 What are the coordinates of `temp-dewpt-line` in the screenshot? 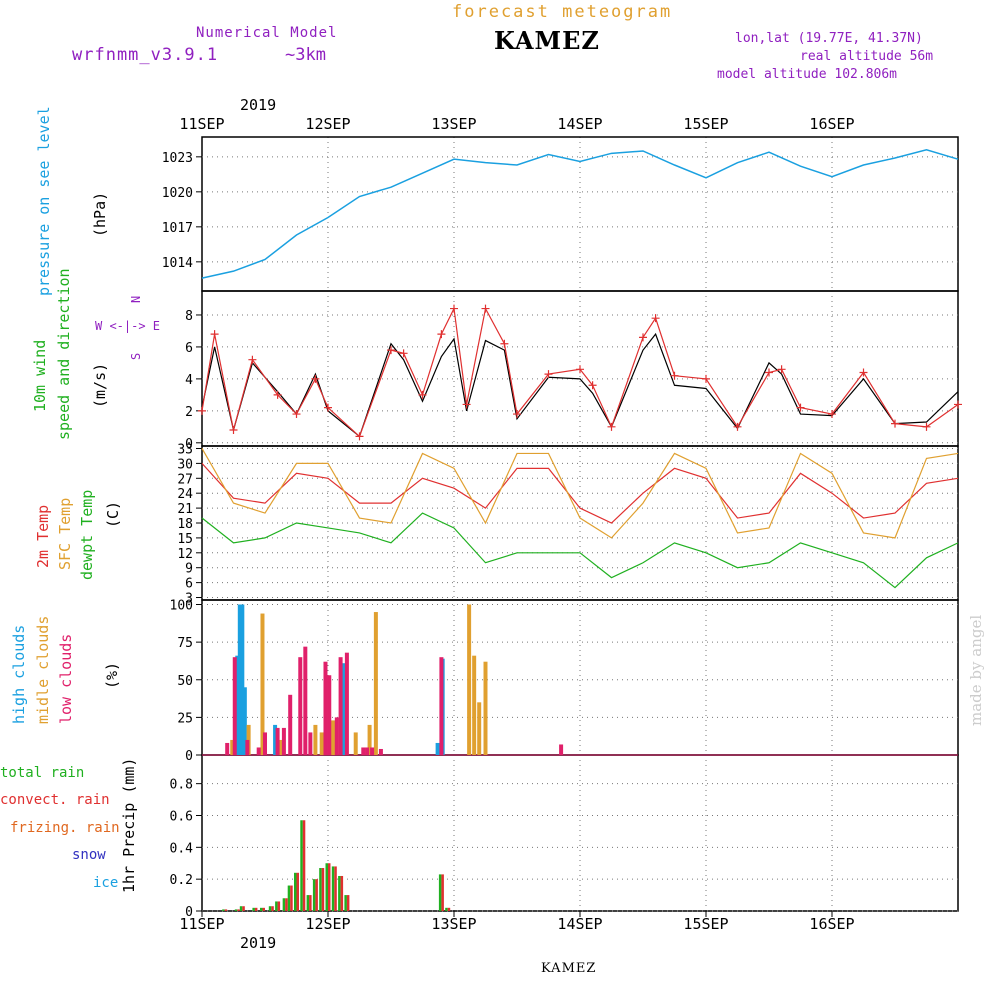 It's located at (580, 550).